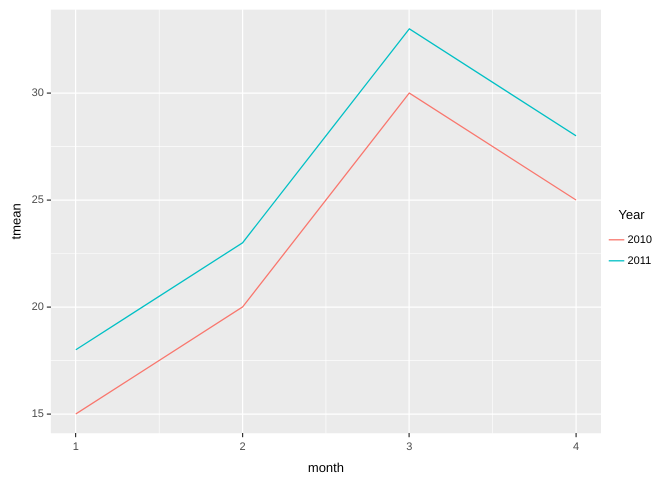  What do you see at coordinates (38, 93) in the screenshot?
I see `y-tick-label: 30` at bounding box center [38, 93].